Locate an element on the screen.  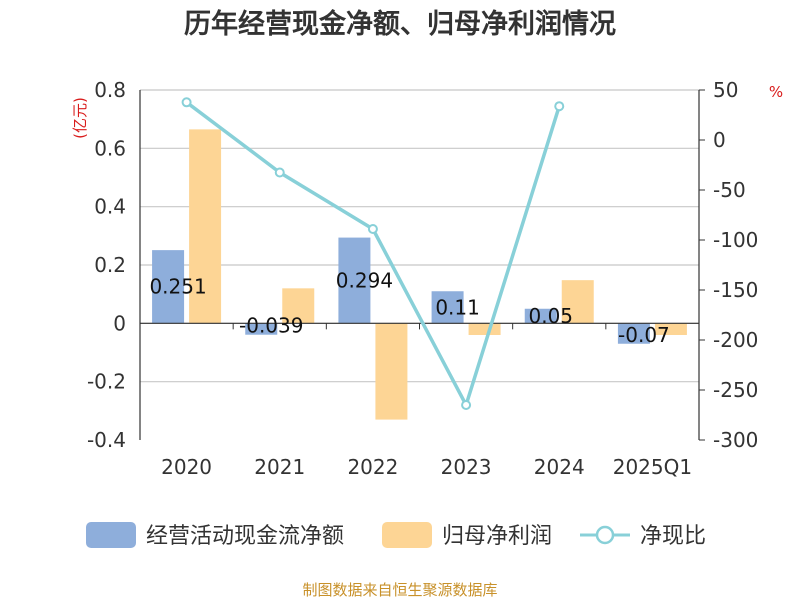
left-tick-label: -0.4 is located at coordinates (106, 440).